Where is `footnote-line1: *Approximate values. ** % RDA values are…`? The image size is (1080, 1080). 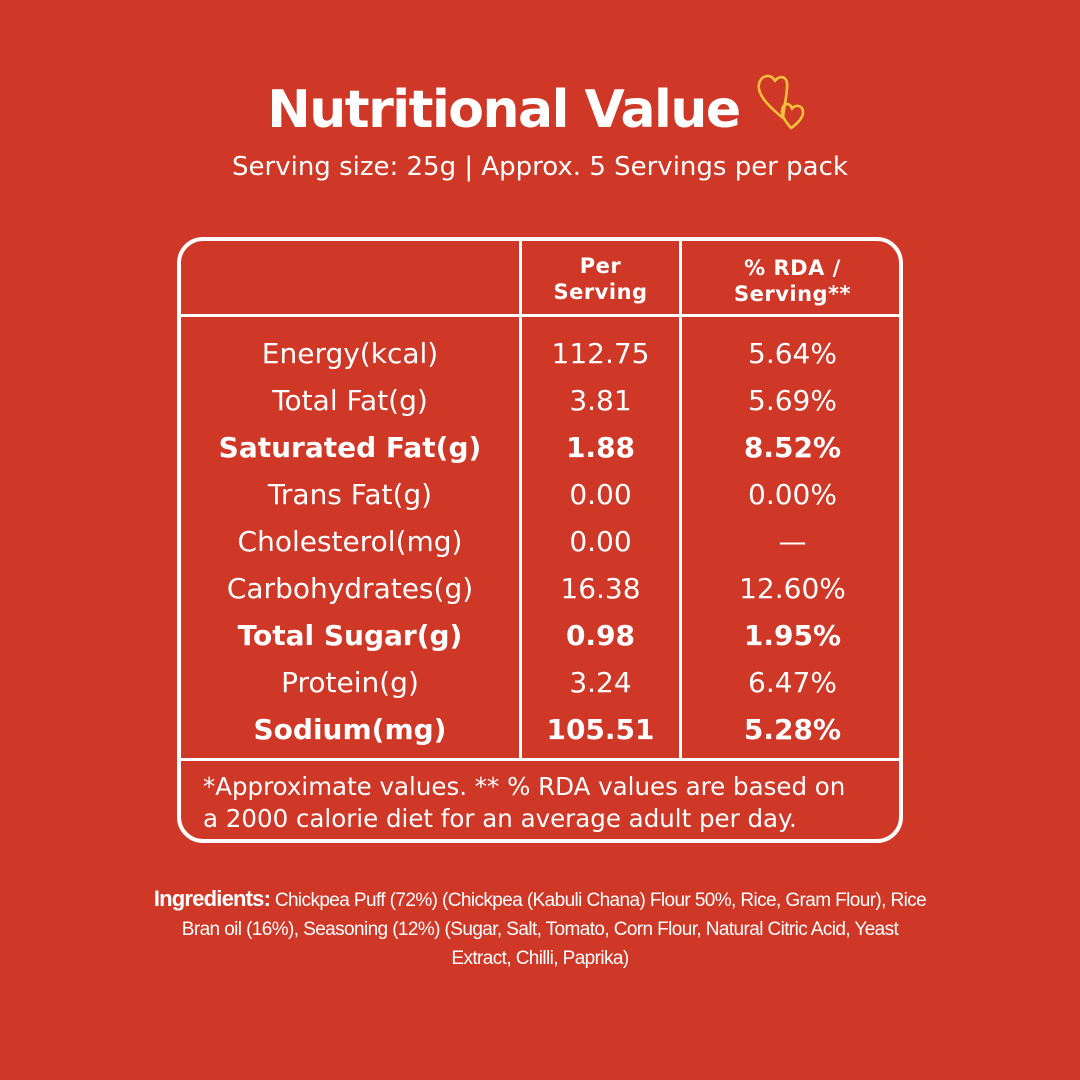 footnote-line1: *Approximate values. ** % RDA values are… is located at coordinates (524, 786).